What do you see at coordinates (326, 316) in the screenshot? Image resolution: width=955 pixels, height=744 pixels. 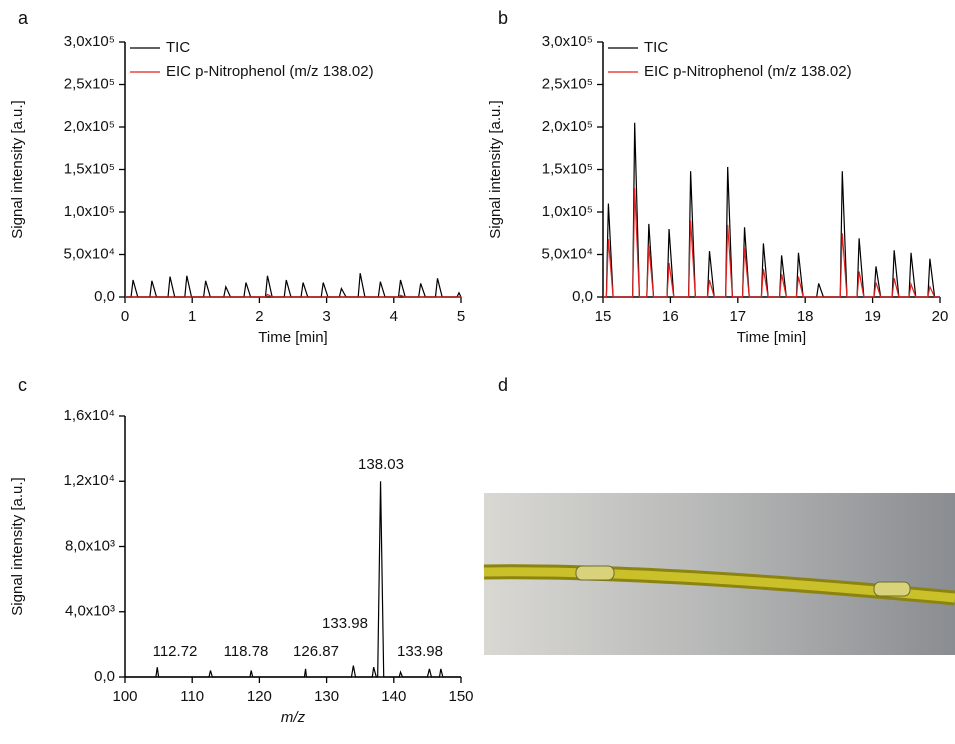 I see `x-tick-label: 3` at bounding box center [326, 316].